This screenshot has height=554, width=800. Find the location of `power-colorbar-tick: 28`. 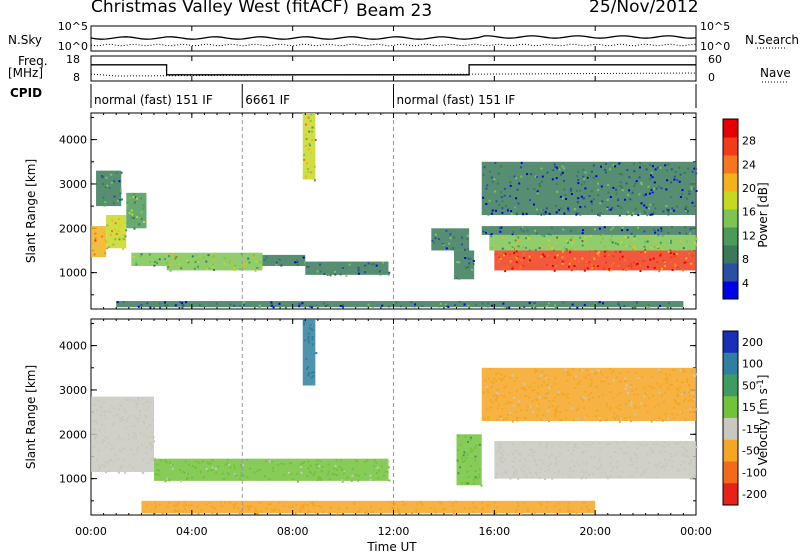

power-colorbar-tick: 28 is located at coordinates (749, 141).